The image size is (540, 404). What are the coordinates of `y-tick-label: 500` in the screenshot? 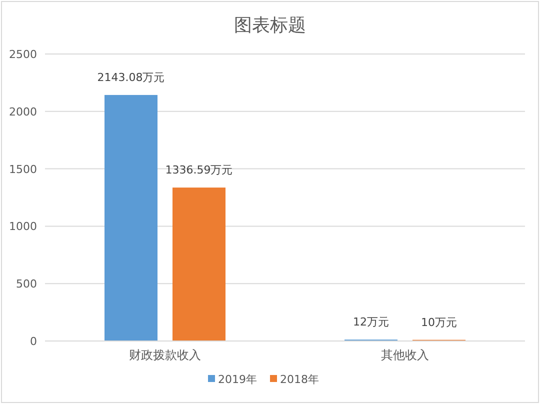 It's located at (26, 284).